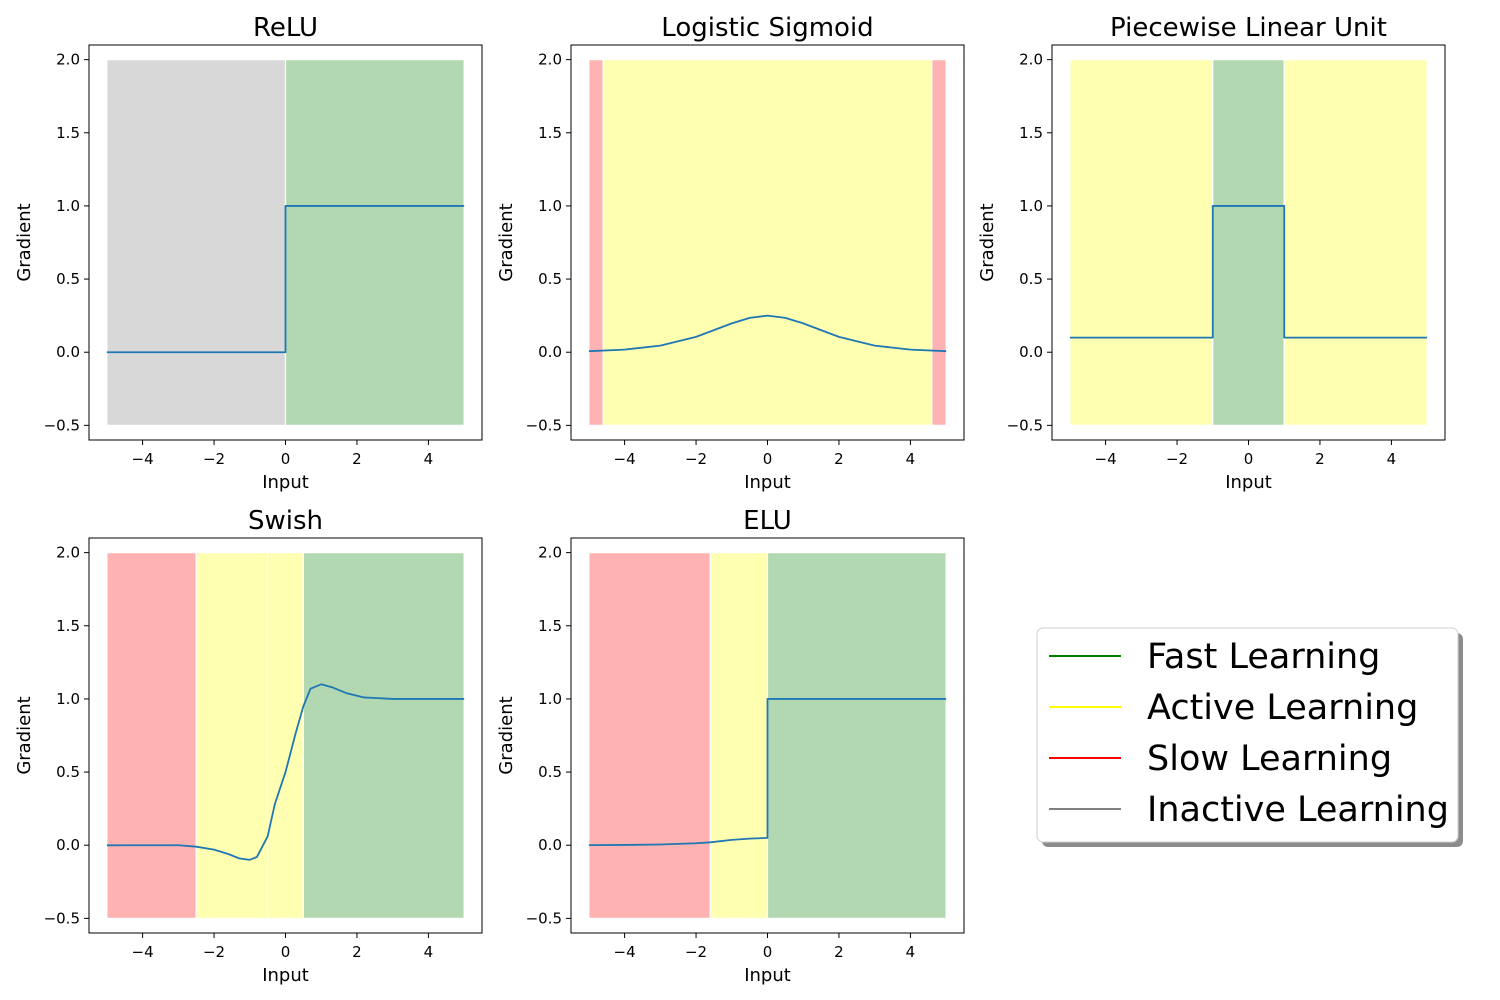 This screenshot has height=1000, width=1500. I want to click on panel-title: ELU, so click(767, 521).